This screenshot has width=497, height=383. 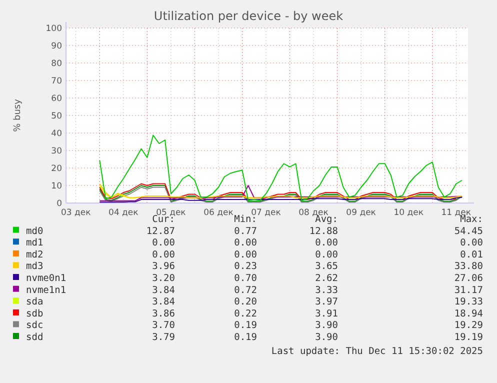 I want to click on legend-label: sdd, so click(x=35, y=337).